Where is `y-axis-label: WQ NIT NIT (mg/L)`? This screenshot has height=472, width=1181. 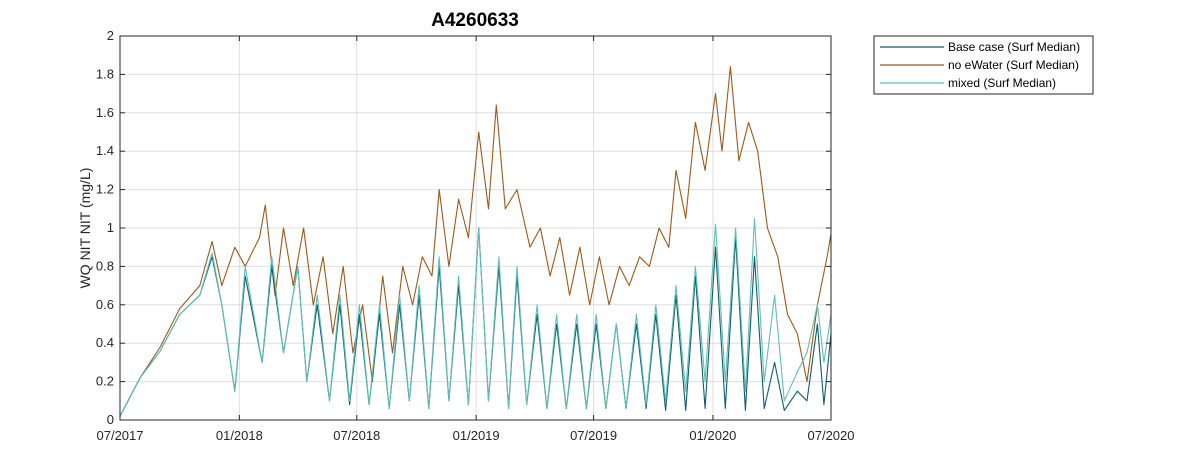 y-axis-label: WQ NIT NIT (mg/L) is located at coordinates (85, 228).